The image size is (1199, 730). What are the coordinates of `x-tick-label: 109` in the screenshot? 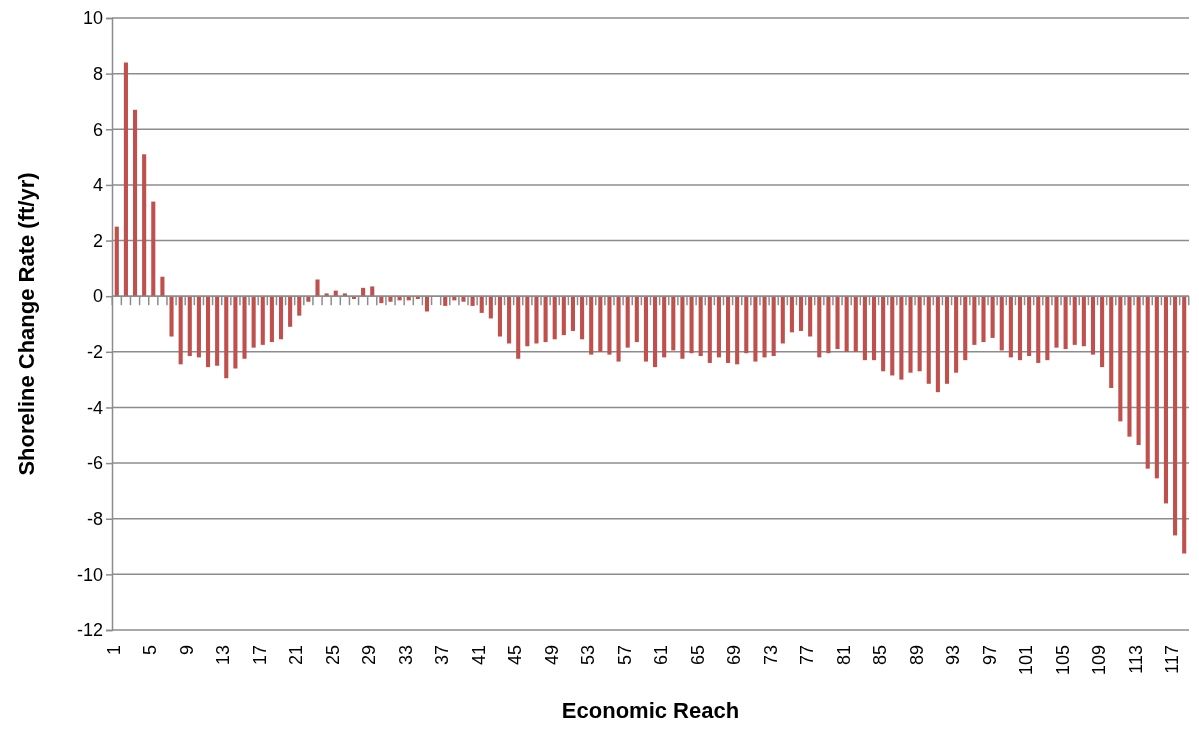 It's located at (1099, 660).